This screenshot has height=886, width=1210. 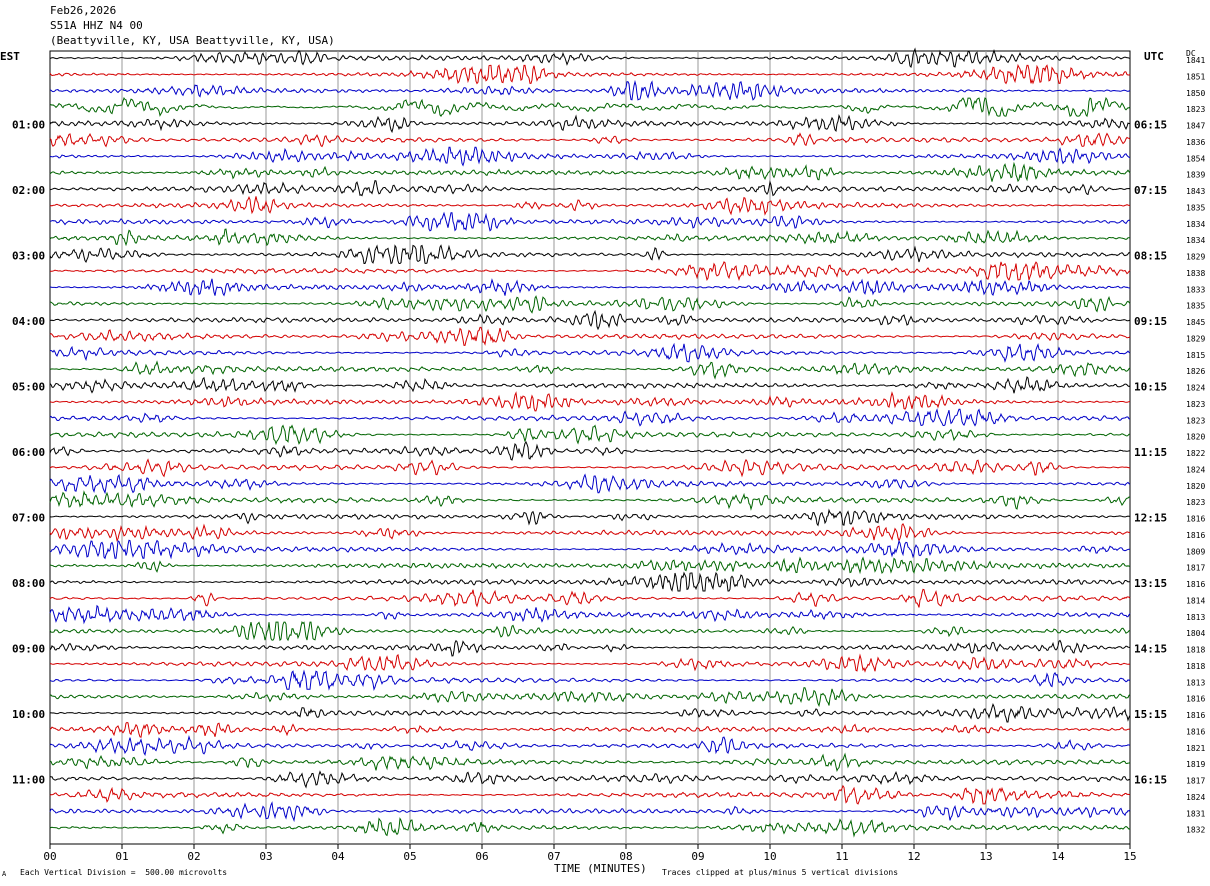 What do you see at coordinates (409, 856) in the screenshot?
I see `x-tick-label: 05` at bounding box center [409, 856].